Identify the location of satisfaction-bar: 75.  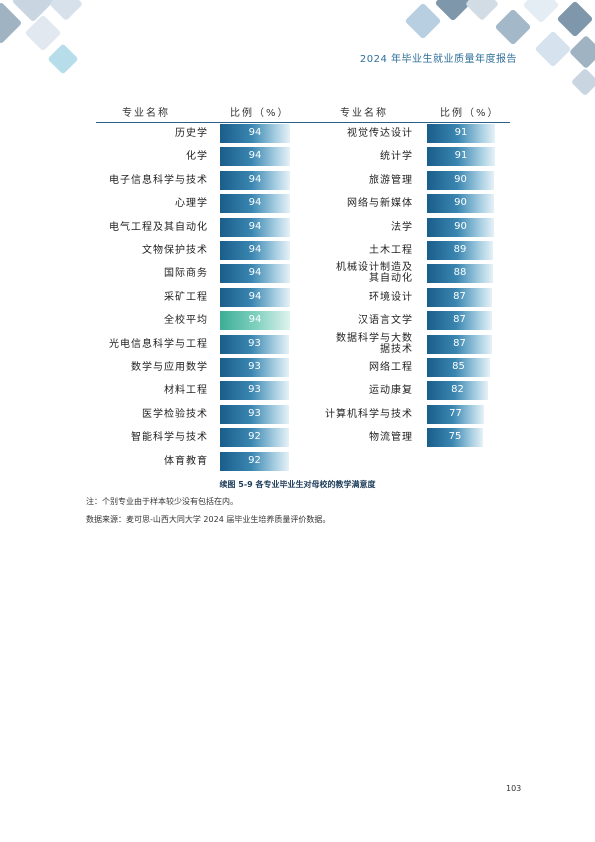
(455, 437).